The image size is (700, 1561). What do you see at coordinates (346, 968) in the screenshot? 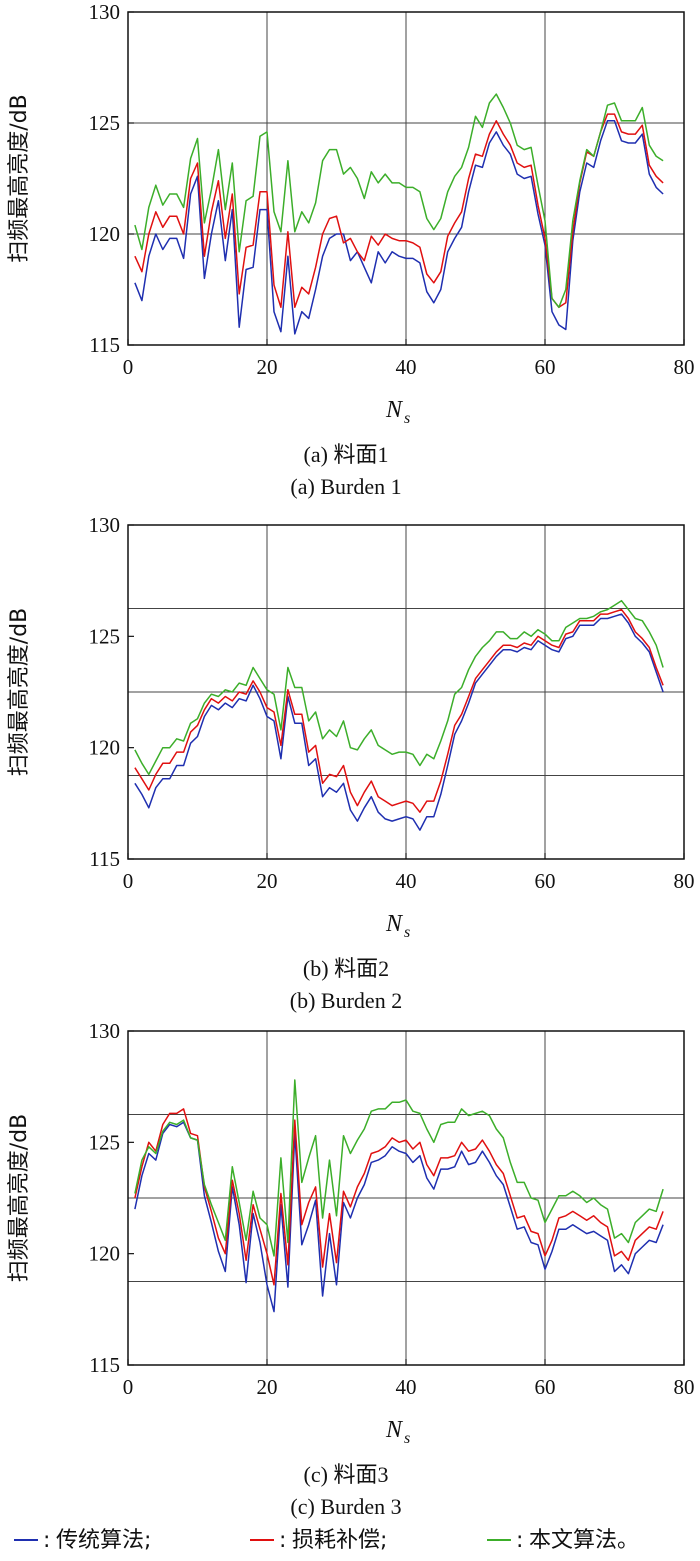
I see `caption-chinese: (b) 料面2` at bounding box center [346, 968].